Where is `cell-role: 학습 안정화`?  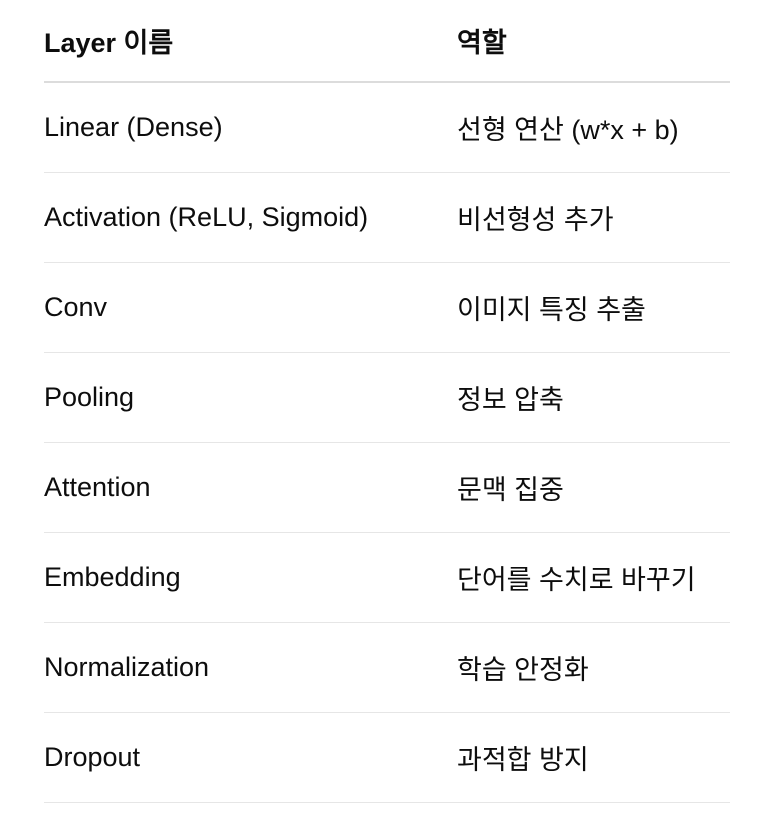 cell-role: 학습 안정화 is located at coordinates (593, 667).